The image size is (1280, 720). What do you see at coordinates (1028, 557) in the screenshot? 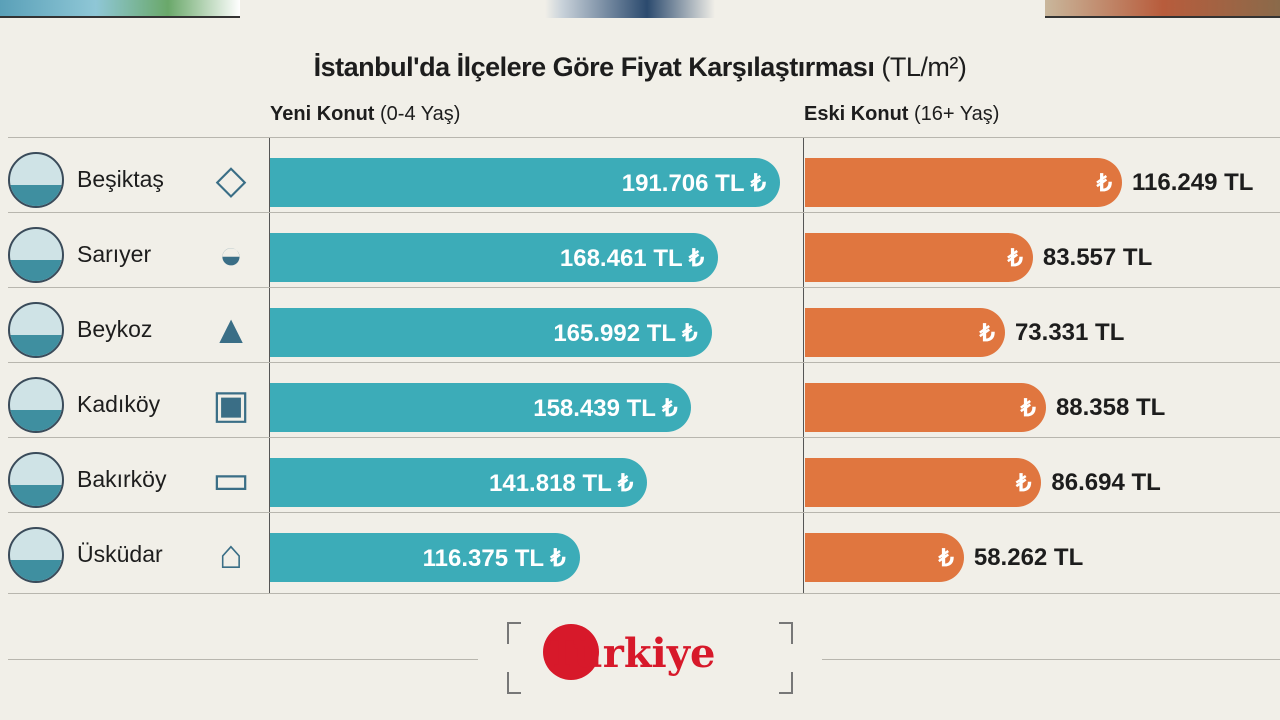
I see `data-label: 58.262 TL` at bounding box center [1028, 557].